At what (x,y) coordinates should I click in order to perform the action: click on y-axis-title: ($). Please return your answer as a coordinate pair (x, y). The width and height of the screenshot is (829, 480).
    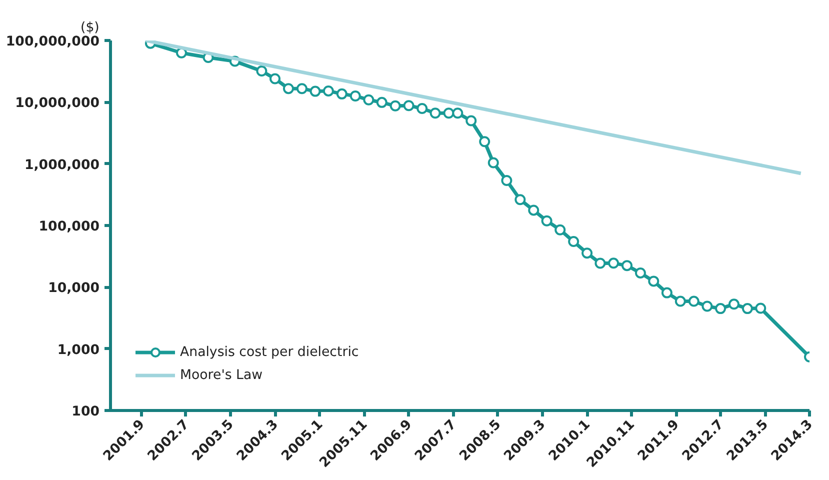
    Looking at the image, I should click on (90, 28).